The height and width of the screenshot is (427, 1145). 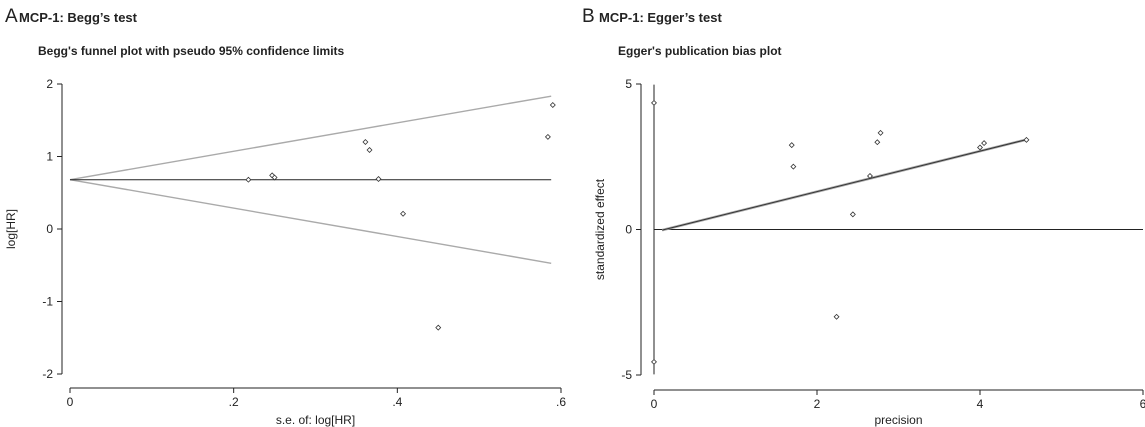 I want to click on panel-title: MCP-1: Begg’s test, so click(x=78, y=17).